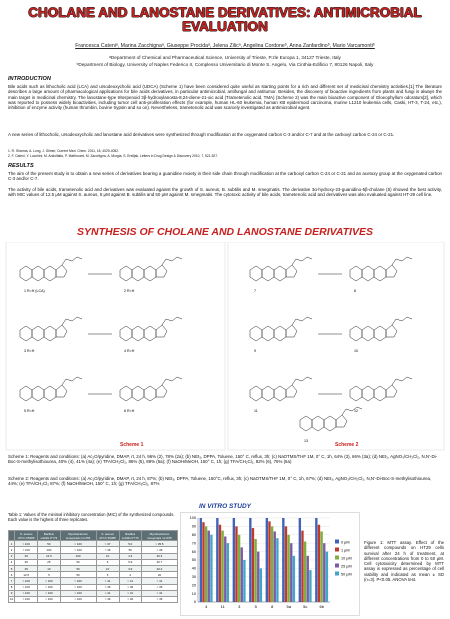  Describe the element at coordinates (93, 587) in the screenshot. I see `table-row: 8 > 100 > 100 > 100 > 36 > 36 > 36` at that location.